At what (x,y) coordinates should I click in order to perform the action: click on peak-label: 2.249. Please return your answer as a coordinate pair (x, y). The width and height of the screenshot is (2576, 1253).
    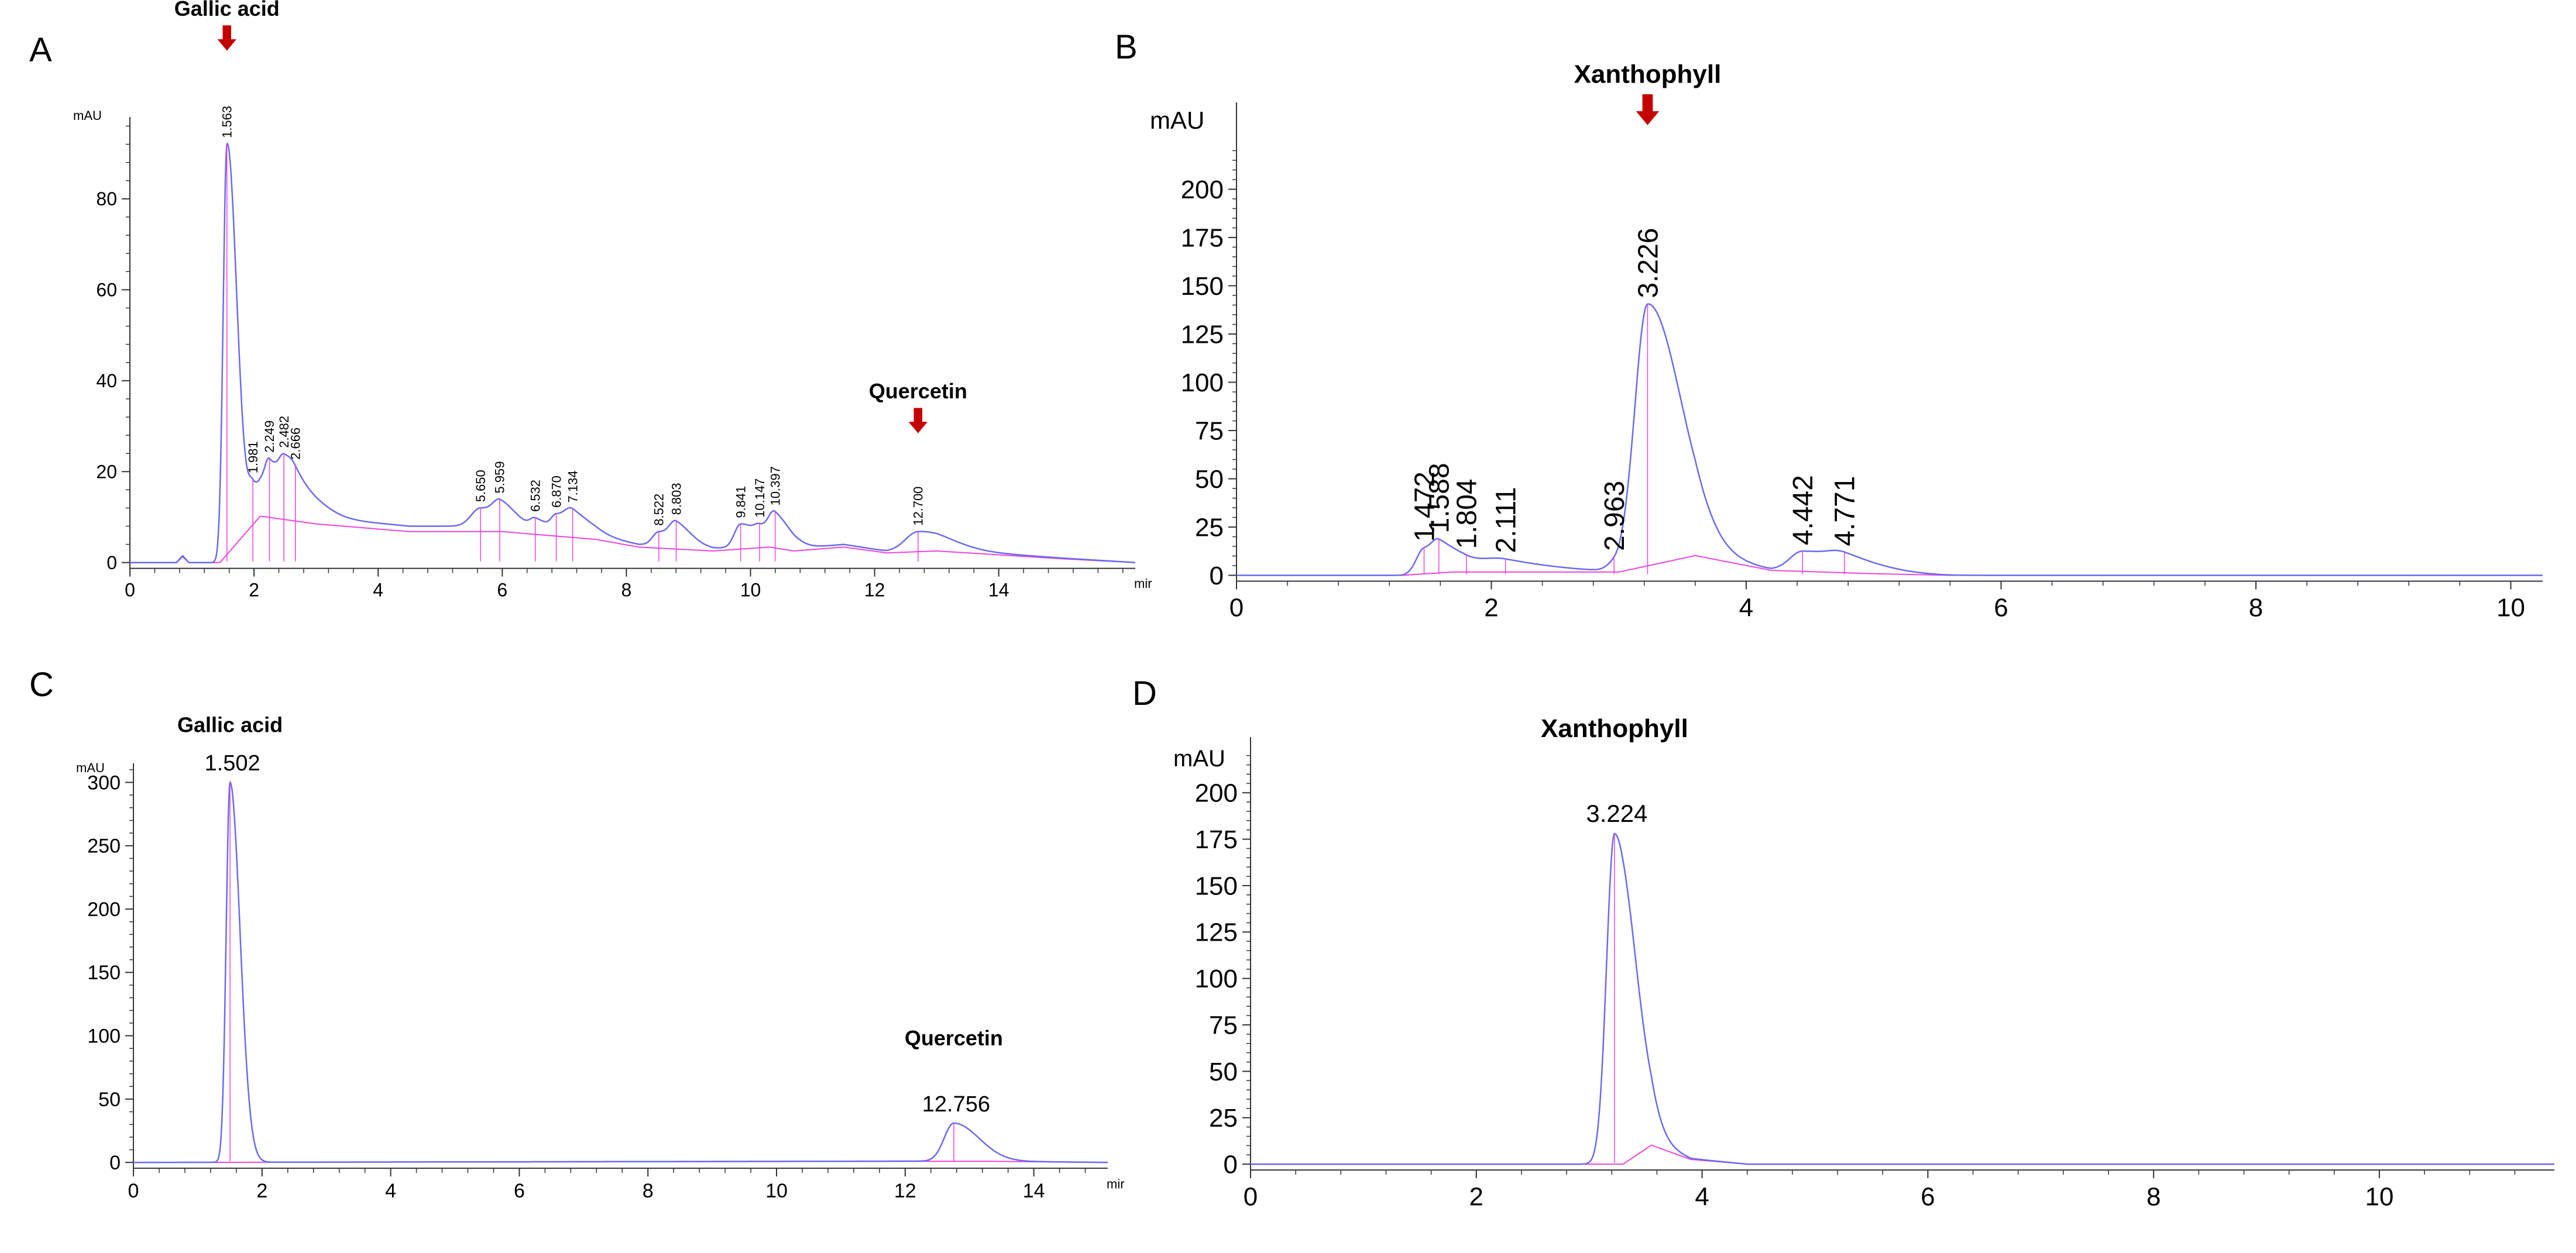
    Looking at the image, I should click on (269, 437).